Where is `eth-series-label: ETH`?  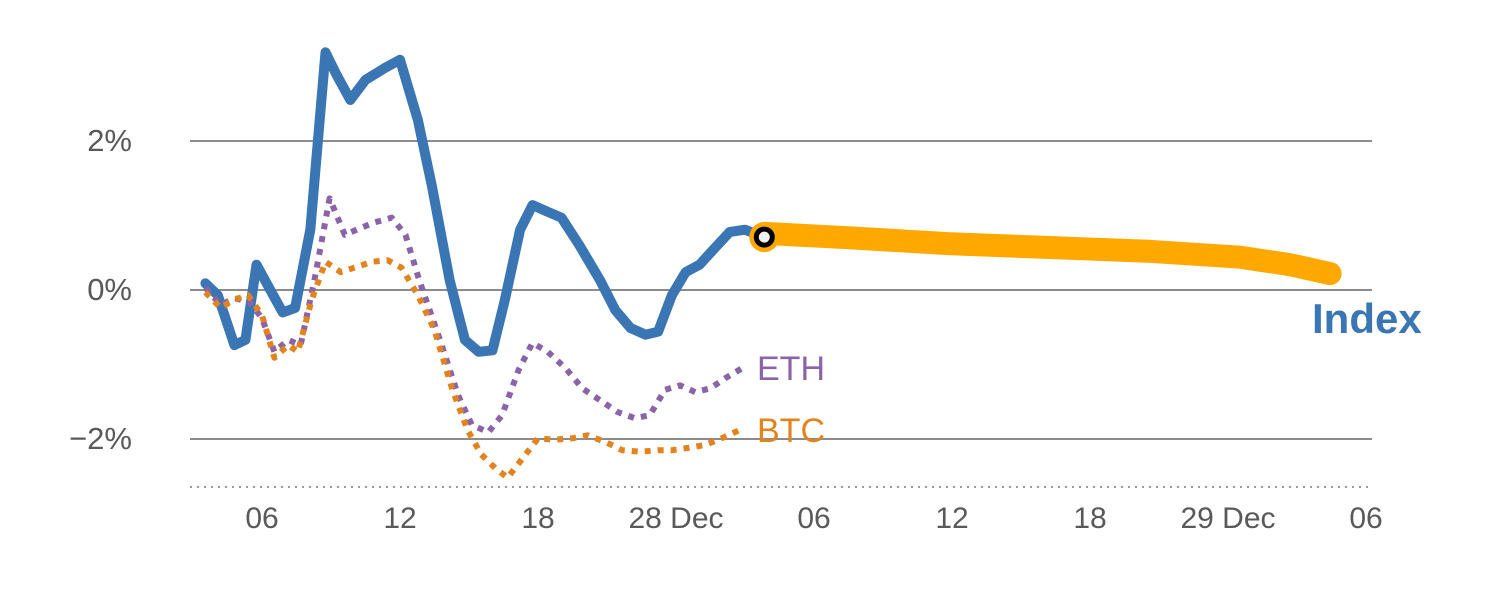
eth-series-label: ETH is located at coordinates (791, 369).